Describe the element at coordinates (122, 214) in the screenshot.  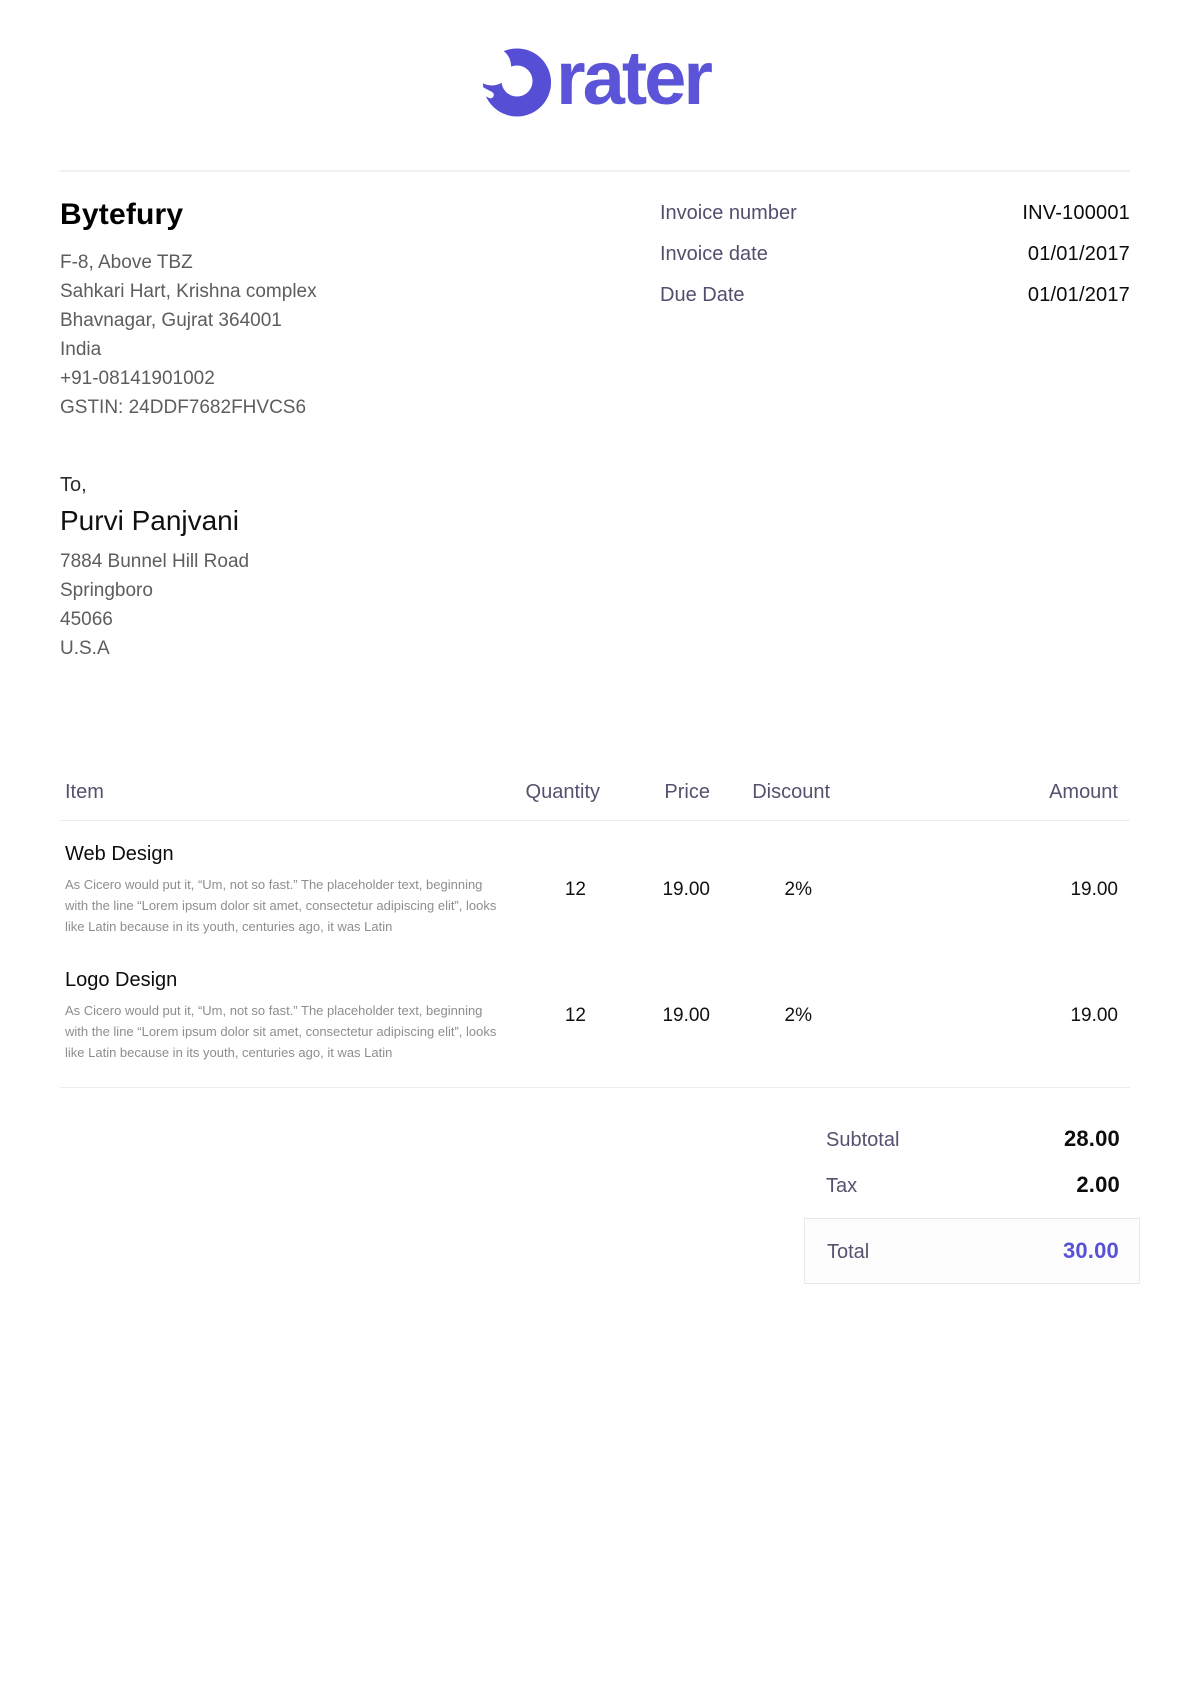
I see `company-name: Bytefury` at that location.